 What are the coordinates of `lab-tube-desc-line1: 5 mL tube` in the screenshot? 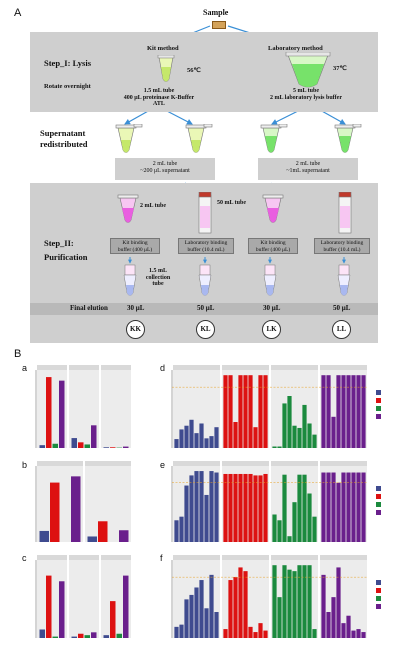 It's located at (305, 91).